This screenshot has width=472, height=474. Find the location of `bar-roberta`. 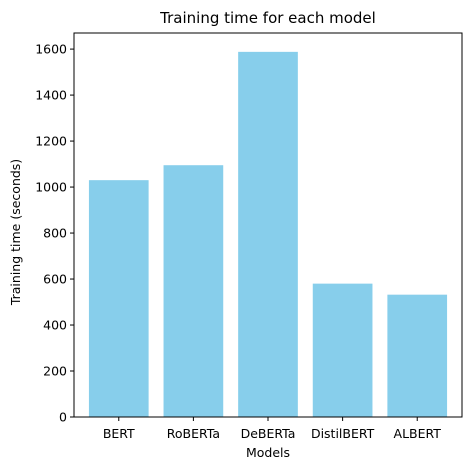

bar-roberta is located at coordinates (193, 291).